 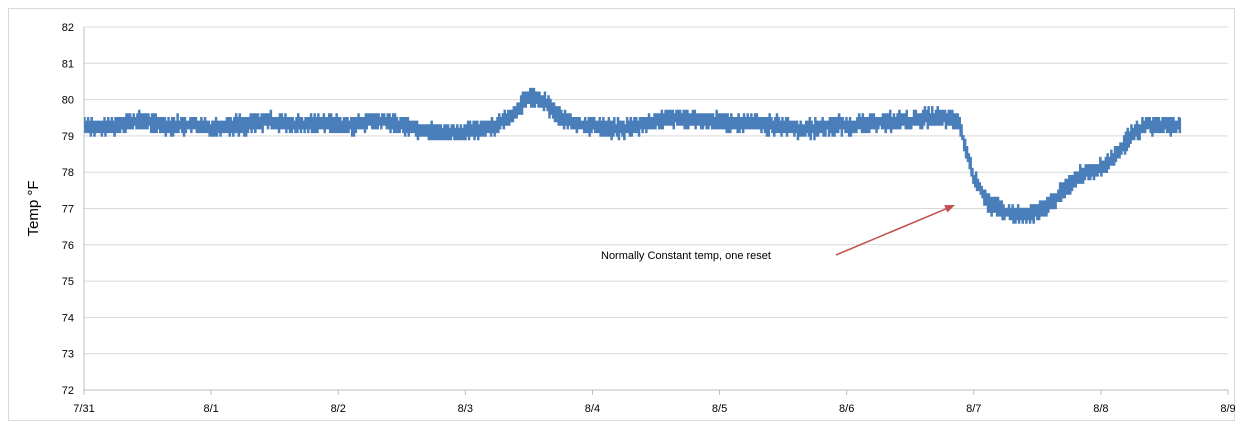 I want to click on x-tick-labels: 7/31 8/1 8/2 8/3 8/4 8/5 8/6 8/7 8/8 8/9, so click(x=654, y=402).